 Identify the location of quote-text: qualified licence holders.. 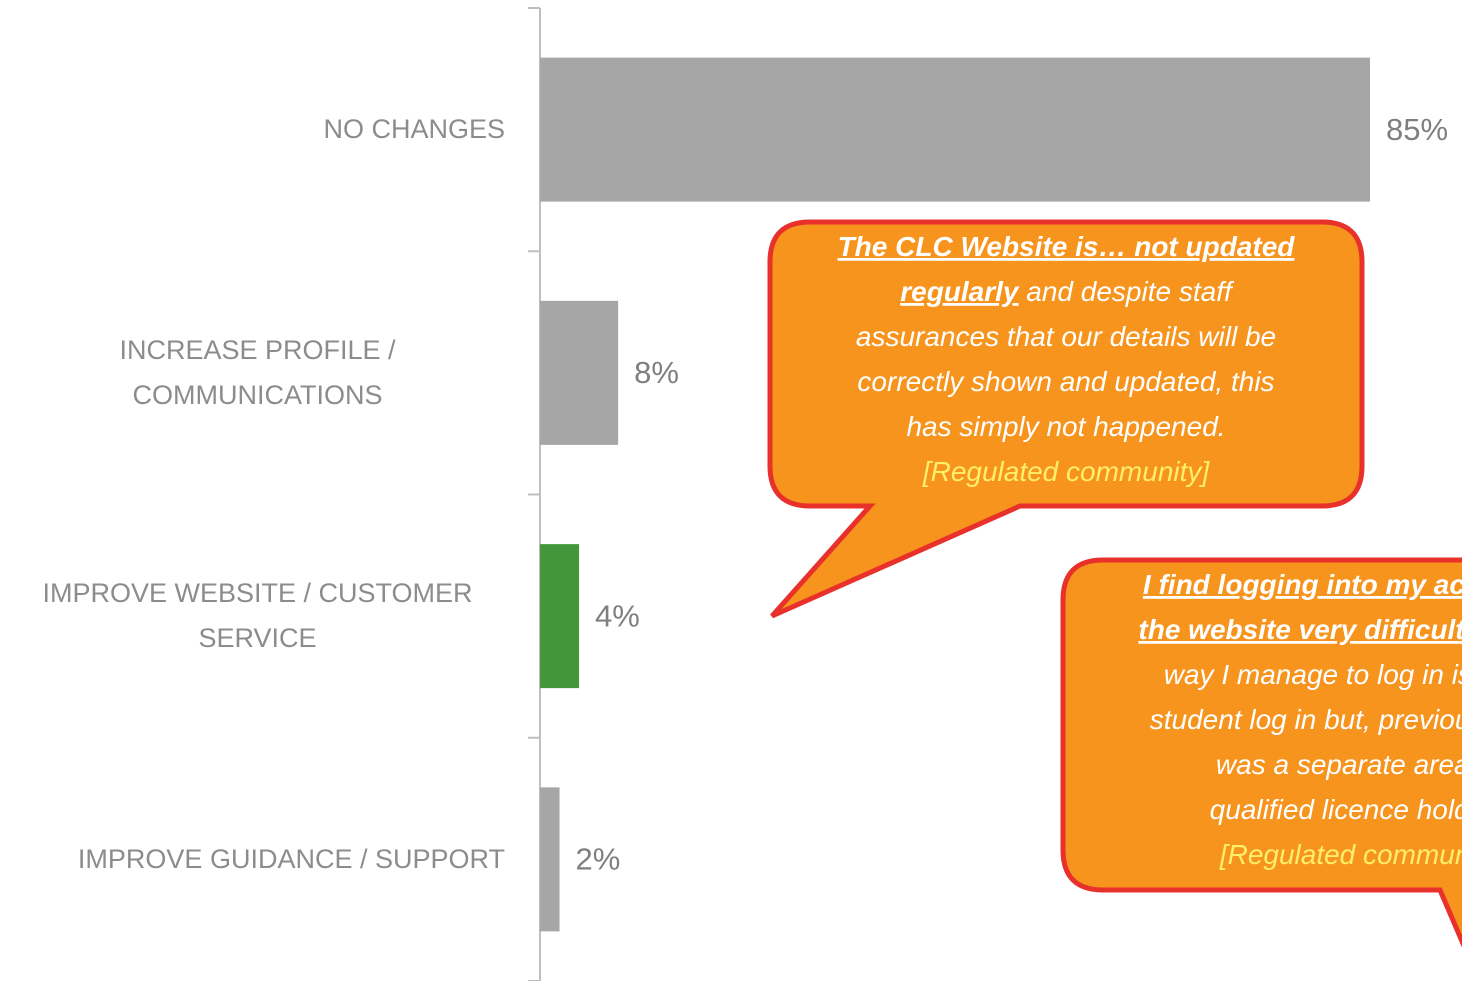
(1336, 809).